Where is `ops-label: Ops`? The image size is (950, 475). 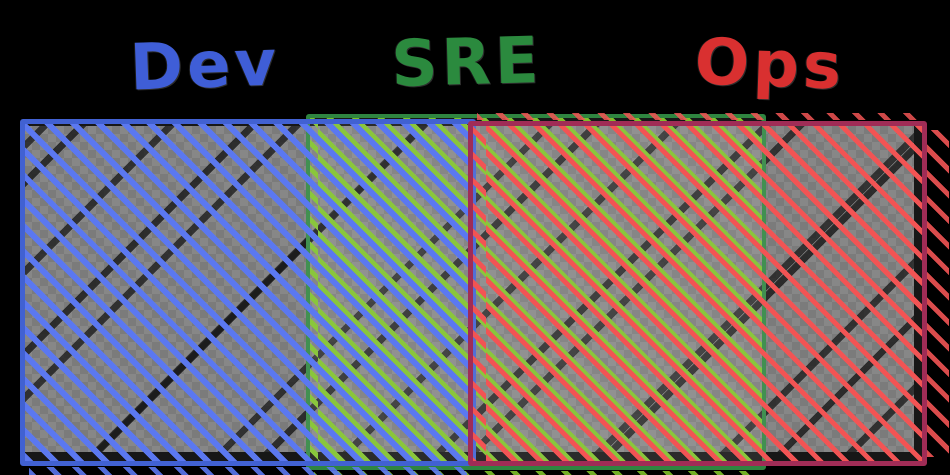 ops-label: Ops is located at coordinates (770, 65).